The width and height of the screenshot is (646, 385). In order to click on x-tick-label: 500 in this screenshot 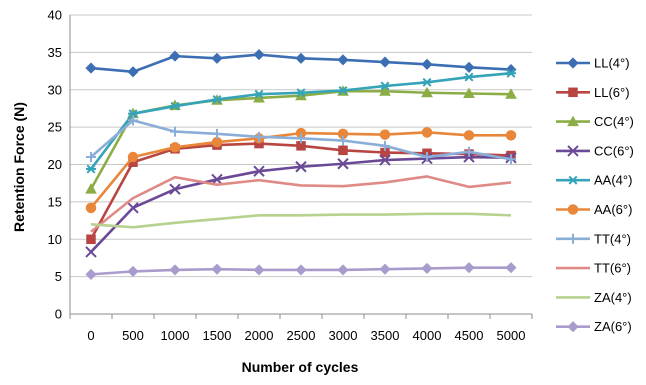, I will do `click(133, 335)`.